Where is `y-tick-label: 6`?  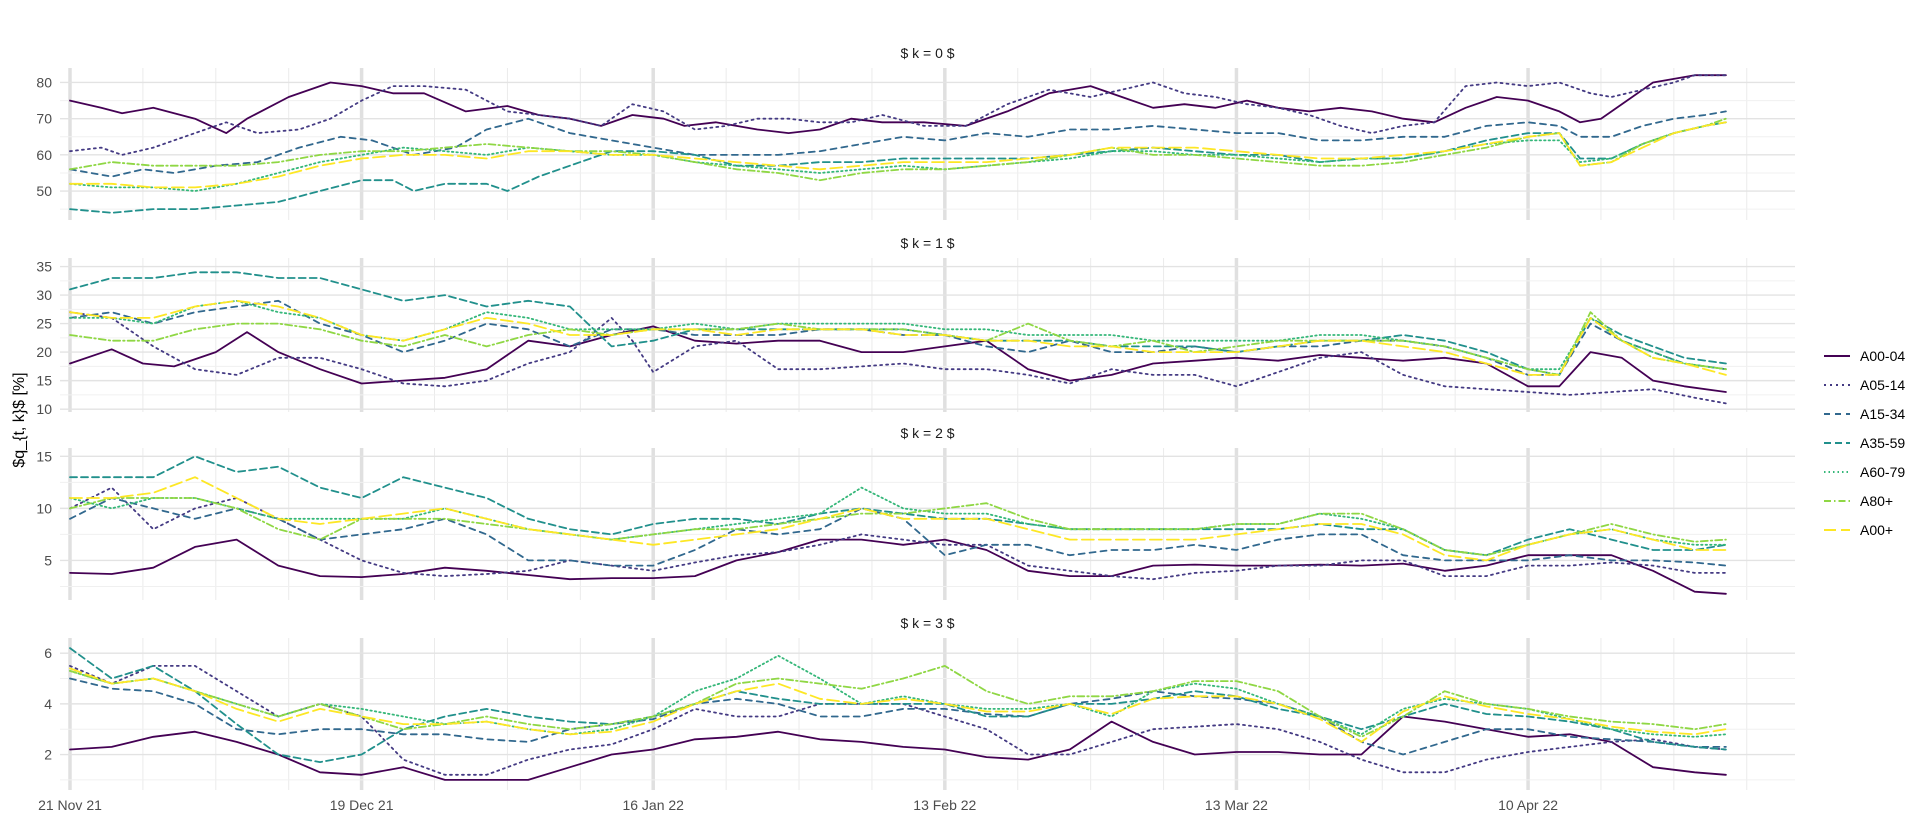 y-tick-label: 6 is located at coordinates (48, 653).